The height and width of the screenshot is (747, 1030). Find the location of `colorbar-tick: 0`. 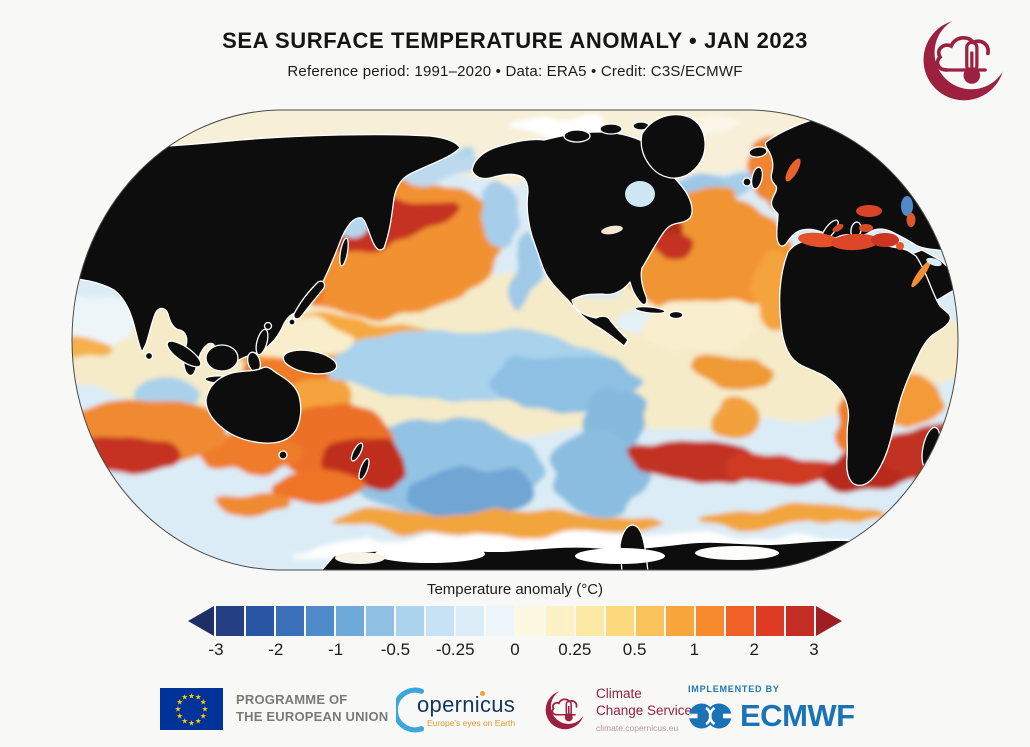

colorbar-tick: 0 is located at coordinates (515, 649).